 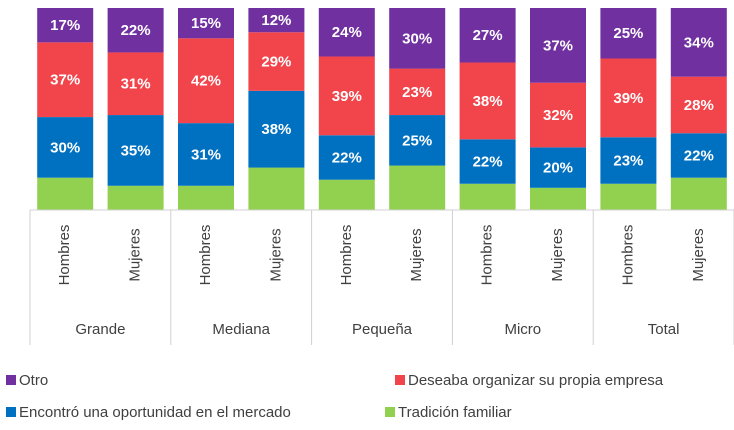 What do you see at coordinates (536, 380) in the screenshot?
I see `legend-label: Deseaba organizar su propia empresa` at bounding box center [536, 380].